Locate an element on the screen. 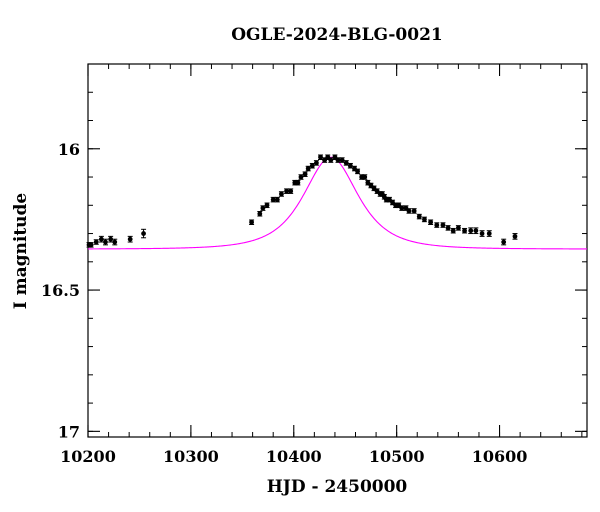  x-tick-label: 10300 is located at coordinates (191, 456).